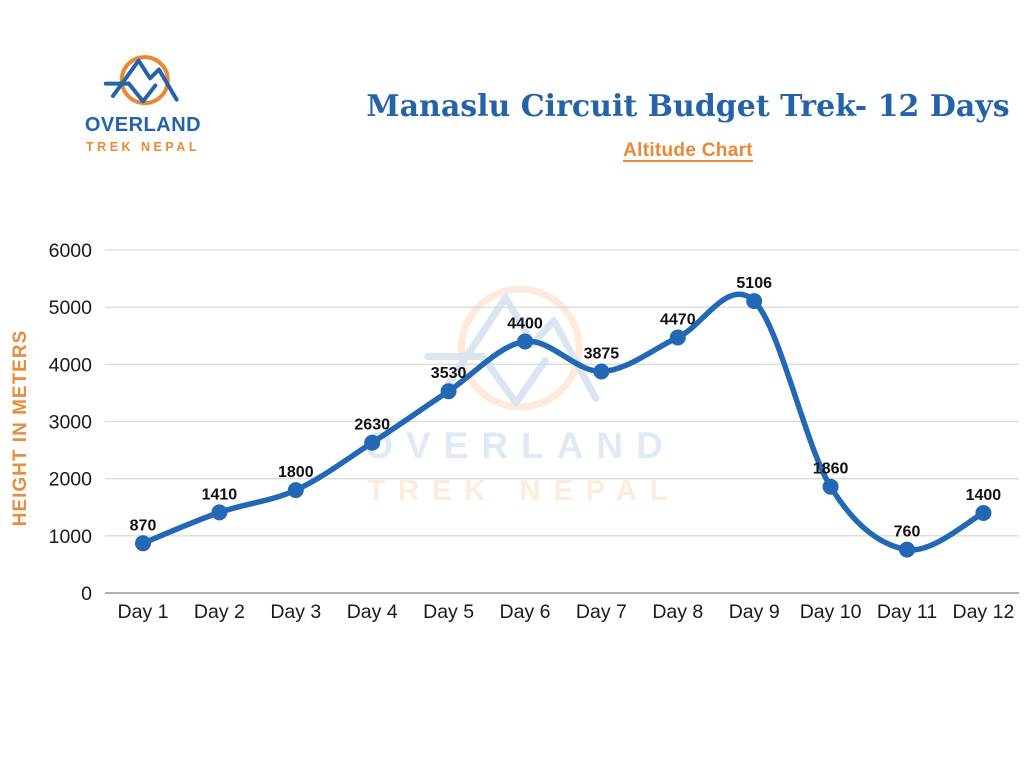  I want to click on y-tick-label: 6000, so click(71, 251).